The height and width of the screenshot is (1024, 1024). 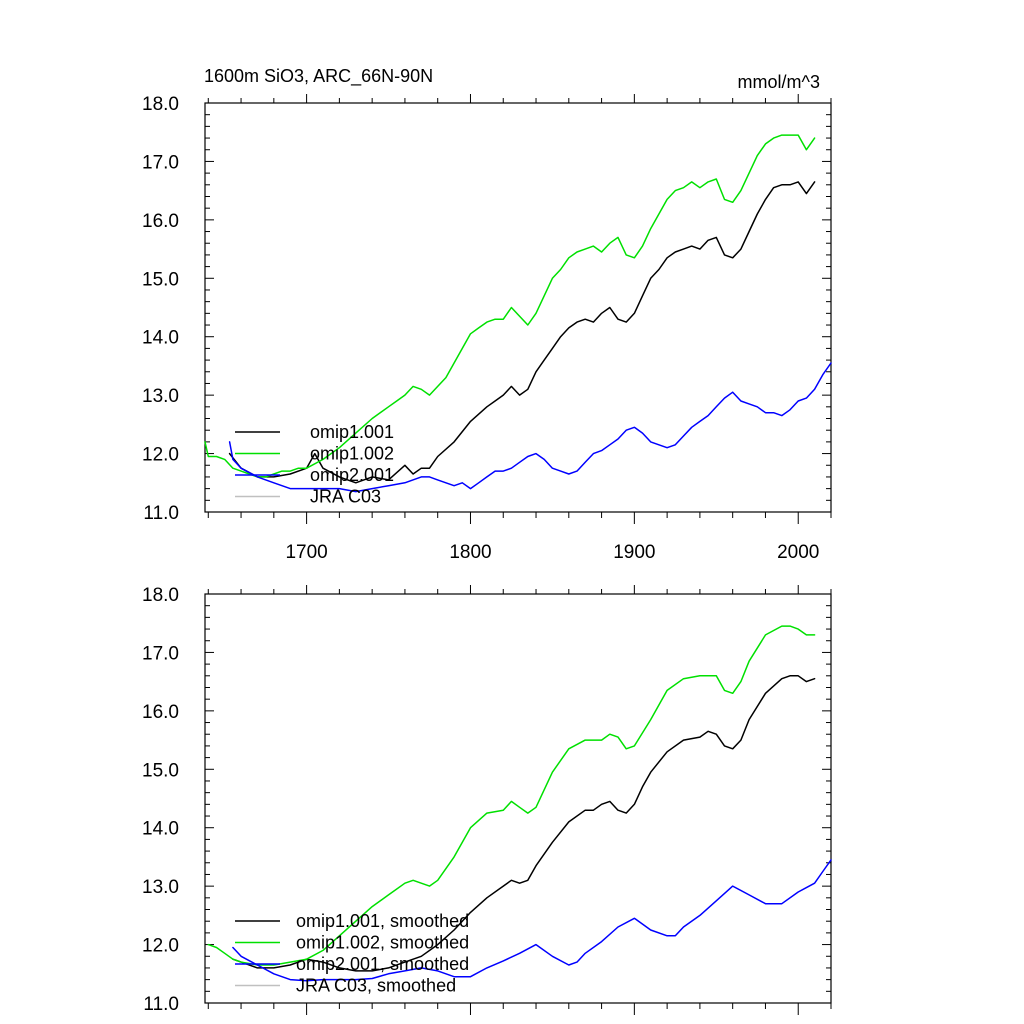 I want to click on legend-label: omip1.001, so click(x=352, y=432).